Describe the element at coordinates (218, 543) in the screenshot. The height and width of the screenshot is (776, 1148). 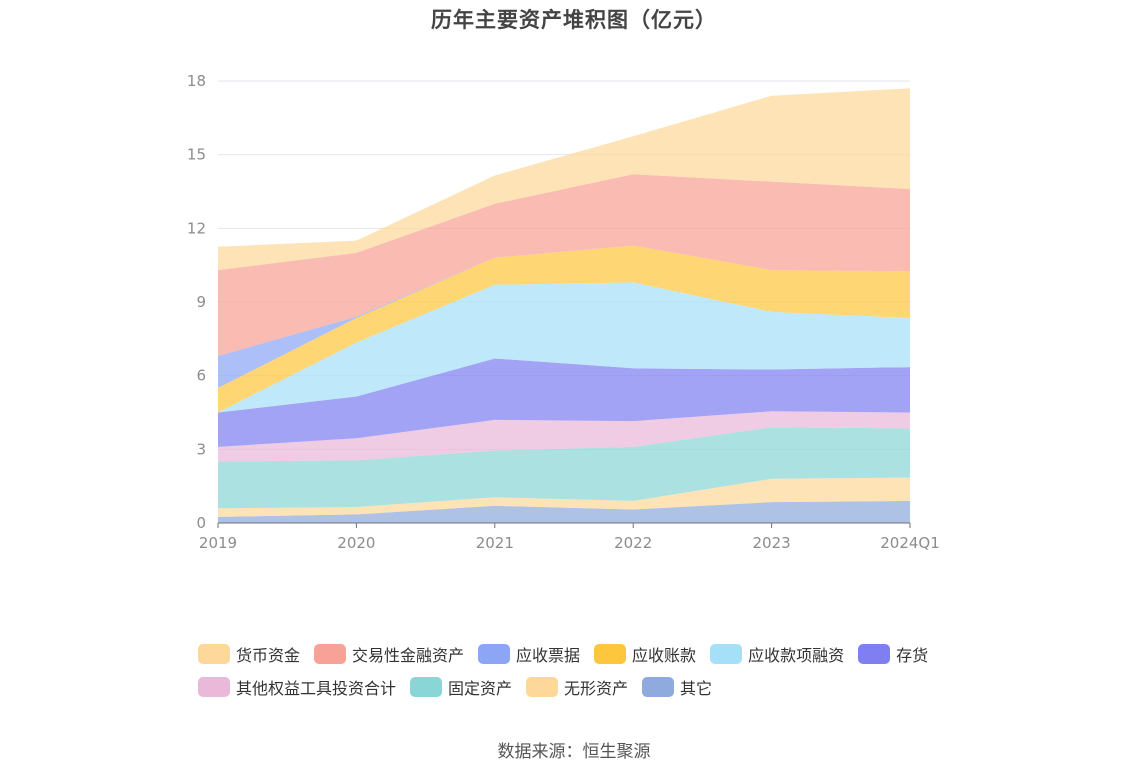
I see `x-tick-label: 2019` at that location.